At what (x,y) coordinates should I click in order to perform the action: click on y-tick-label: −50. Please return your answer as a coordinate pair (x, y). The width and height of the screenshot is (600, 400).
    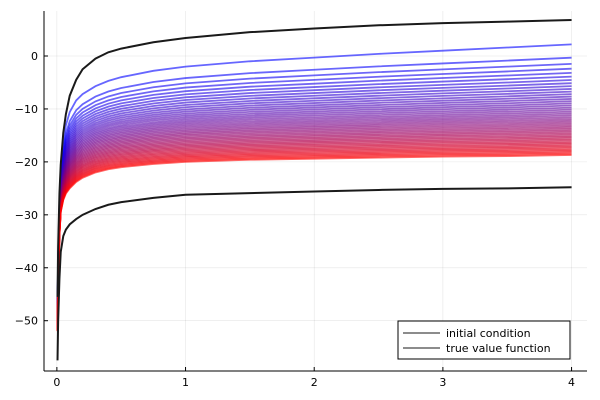
    Looking at the image, I should click on (26, 321).